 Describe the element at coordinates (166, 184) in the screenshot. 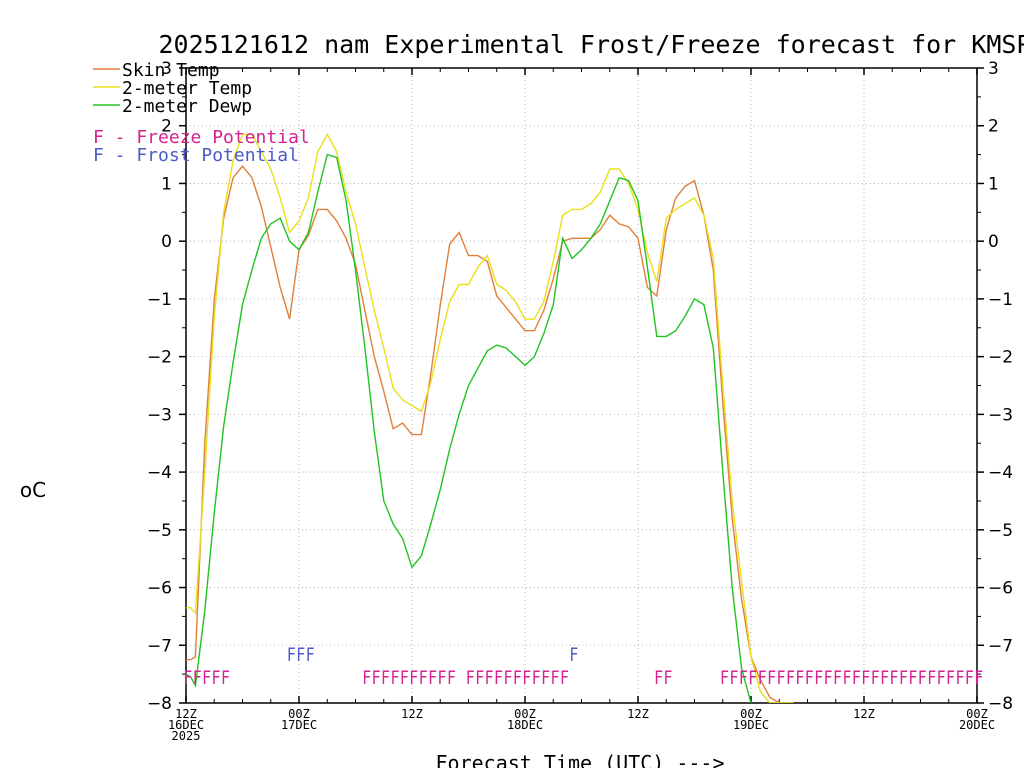

I see `y-tick-label-left: 1` at that location.